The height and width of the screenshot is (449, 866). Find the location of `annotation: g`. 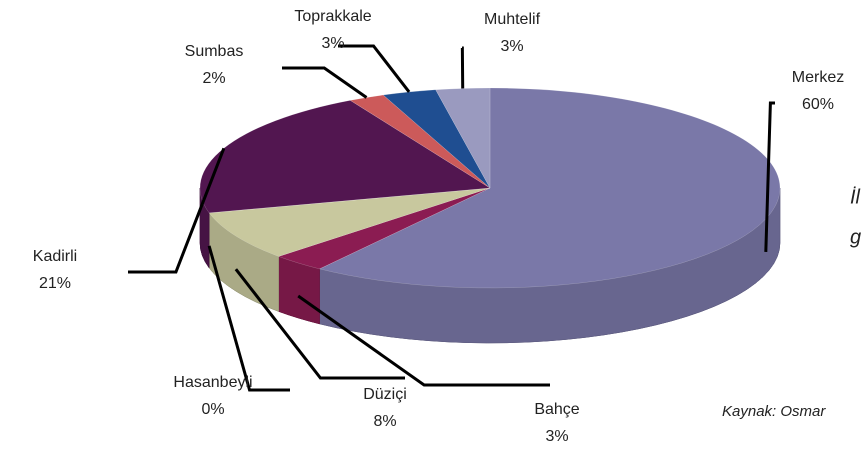

annotation: g is located at coordinates (855, 237).